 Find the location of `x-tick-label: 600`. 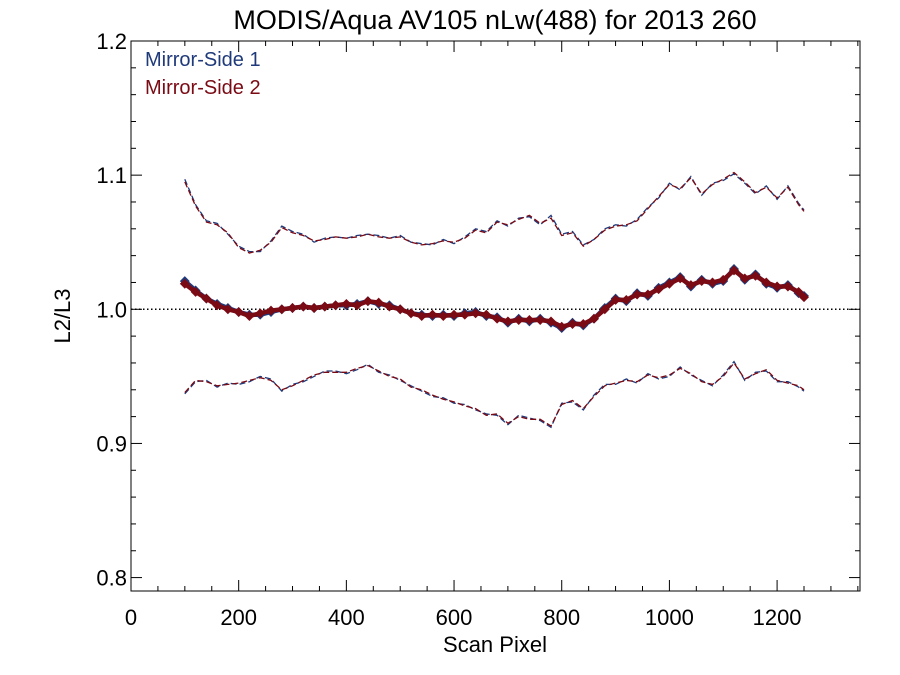

x-tick-label: 600 is located at coordinates (454, 617).